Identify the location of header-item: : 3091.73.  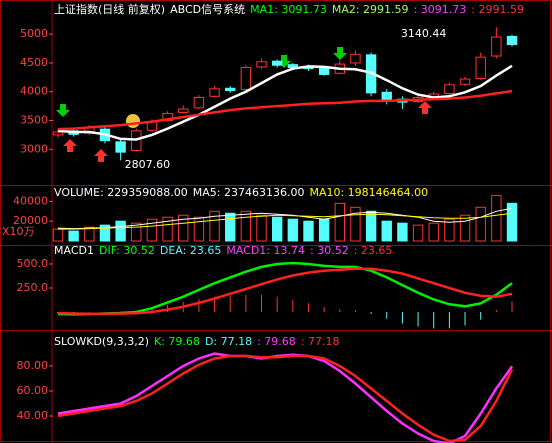
(440, 9).